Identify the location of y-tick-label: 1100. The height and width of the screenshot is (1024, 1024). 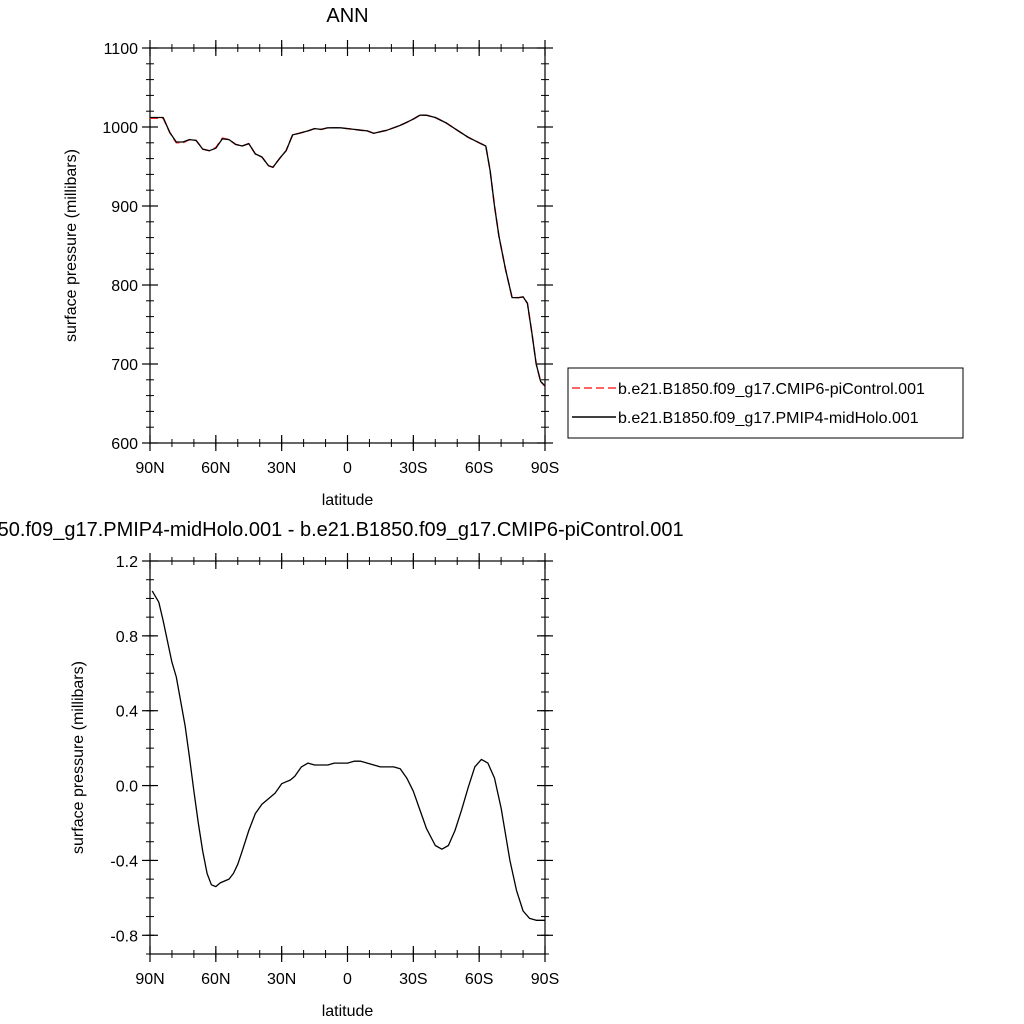
(121, 49).